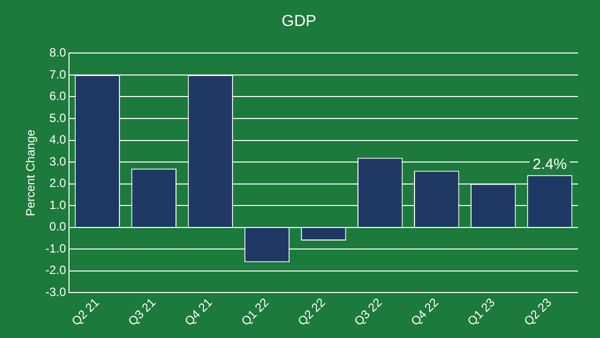 The width and height of the screenshot is (600, 338). What do you see at coordinates (57, 53) in the screenshot?
I see `y-tick-label: 8.0` at bounding box center [57, 53].